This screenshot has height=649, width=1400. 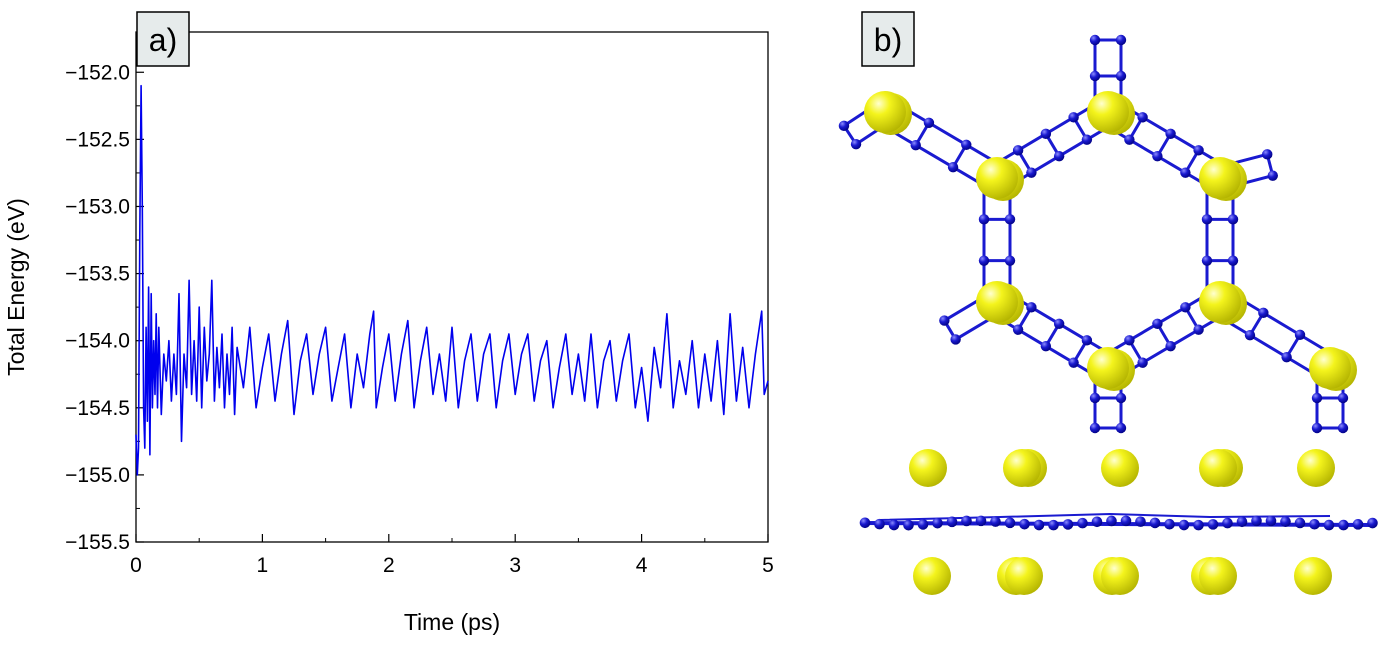 I want to click on panel-b-label: b), so click(x=888, y=40).